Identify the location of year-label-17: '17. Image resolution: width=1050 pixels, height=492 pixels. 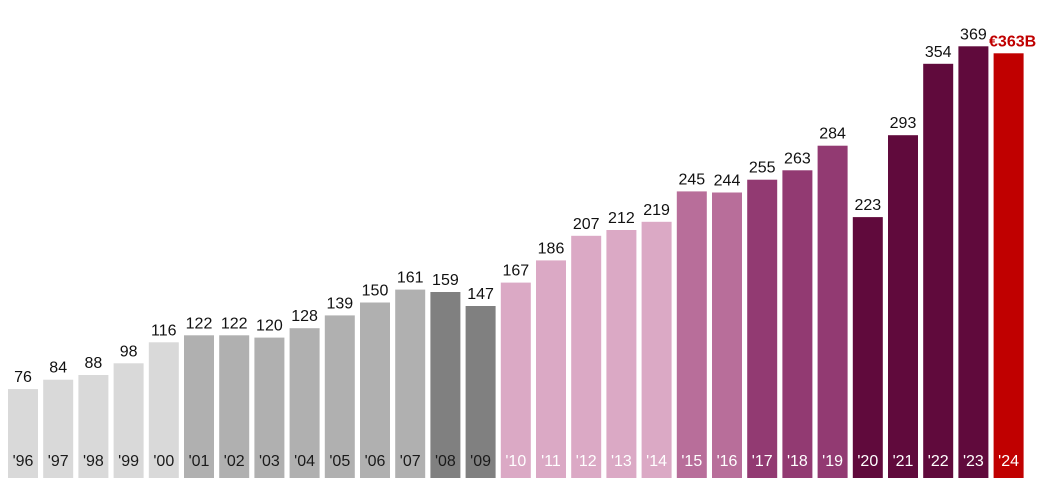
(762, 461).